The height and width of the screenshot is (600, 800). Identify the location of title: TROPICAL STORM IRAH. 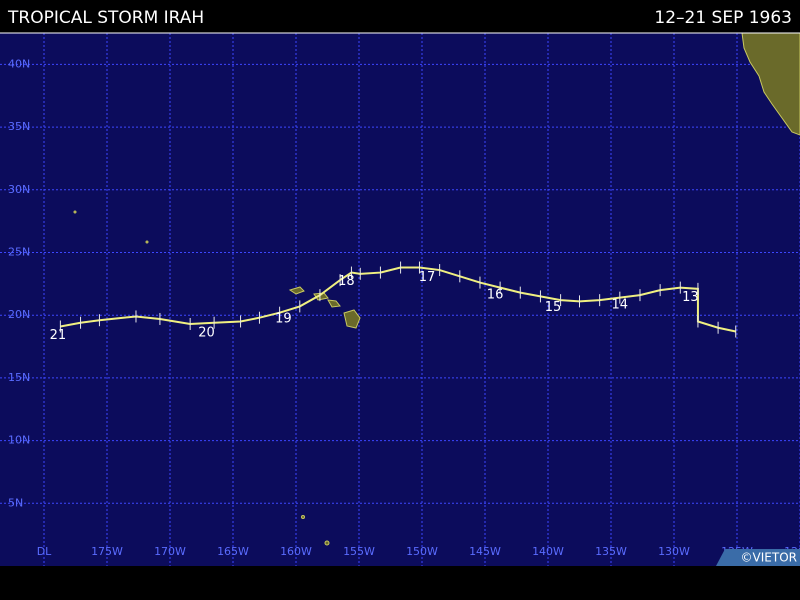
(105, 18).